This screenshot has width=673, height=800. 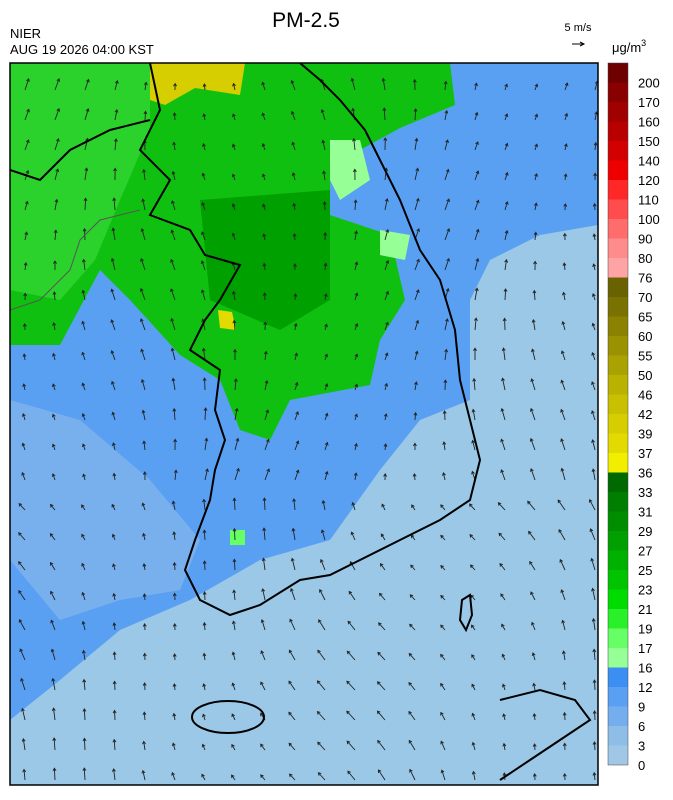 What do you see at coordinates (645, 375) in the screenshot?
I see `colorbar-label: 50` at bounding box center [645, 375].